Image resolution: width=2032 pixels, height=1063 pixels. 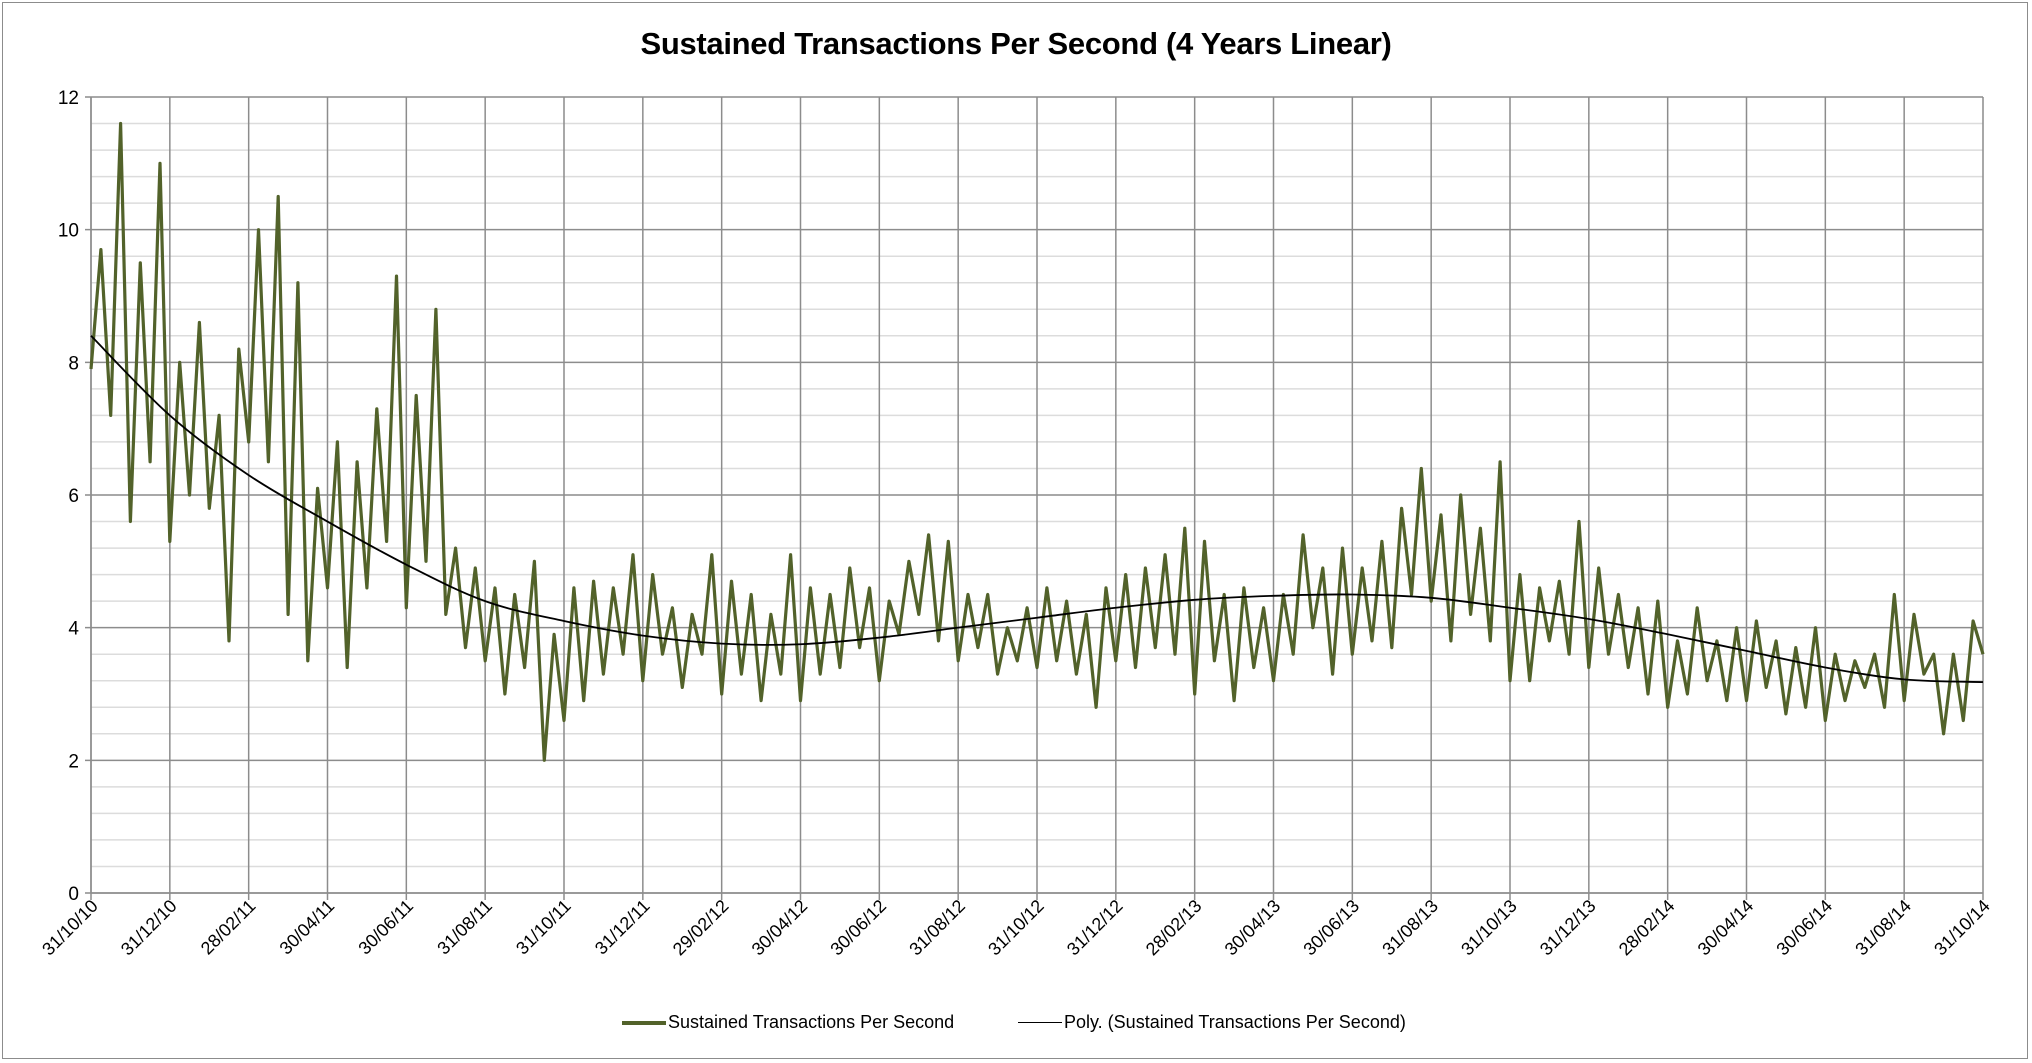 What do you see at coordinates (1804, 928) in the screenshot?
I see `x-tick-label: 30/06/14` at bounding box center [1804, 928].